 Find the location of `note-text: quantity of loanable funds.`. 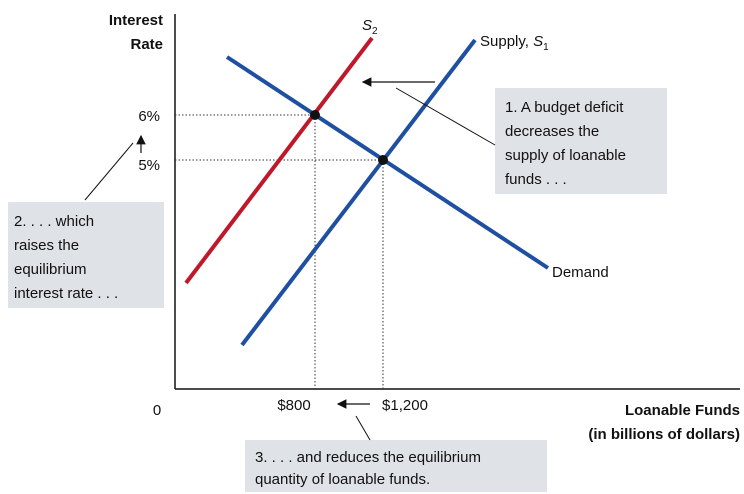

note-text: quantity of loanable funds. is located at coordinates (342, 479).